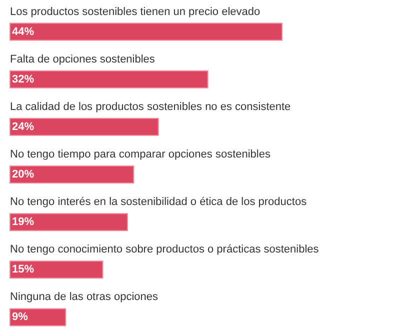 Image resolution: width=416 pixels, height=333 pixels. Describe the element at coordinates (165, 250) in the screenshot. I see `y-tick-label: No tengo conocimiento sobre productos o prácticas sostenibles` at that location.